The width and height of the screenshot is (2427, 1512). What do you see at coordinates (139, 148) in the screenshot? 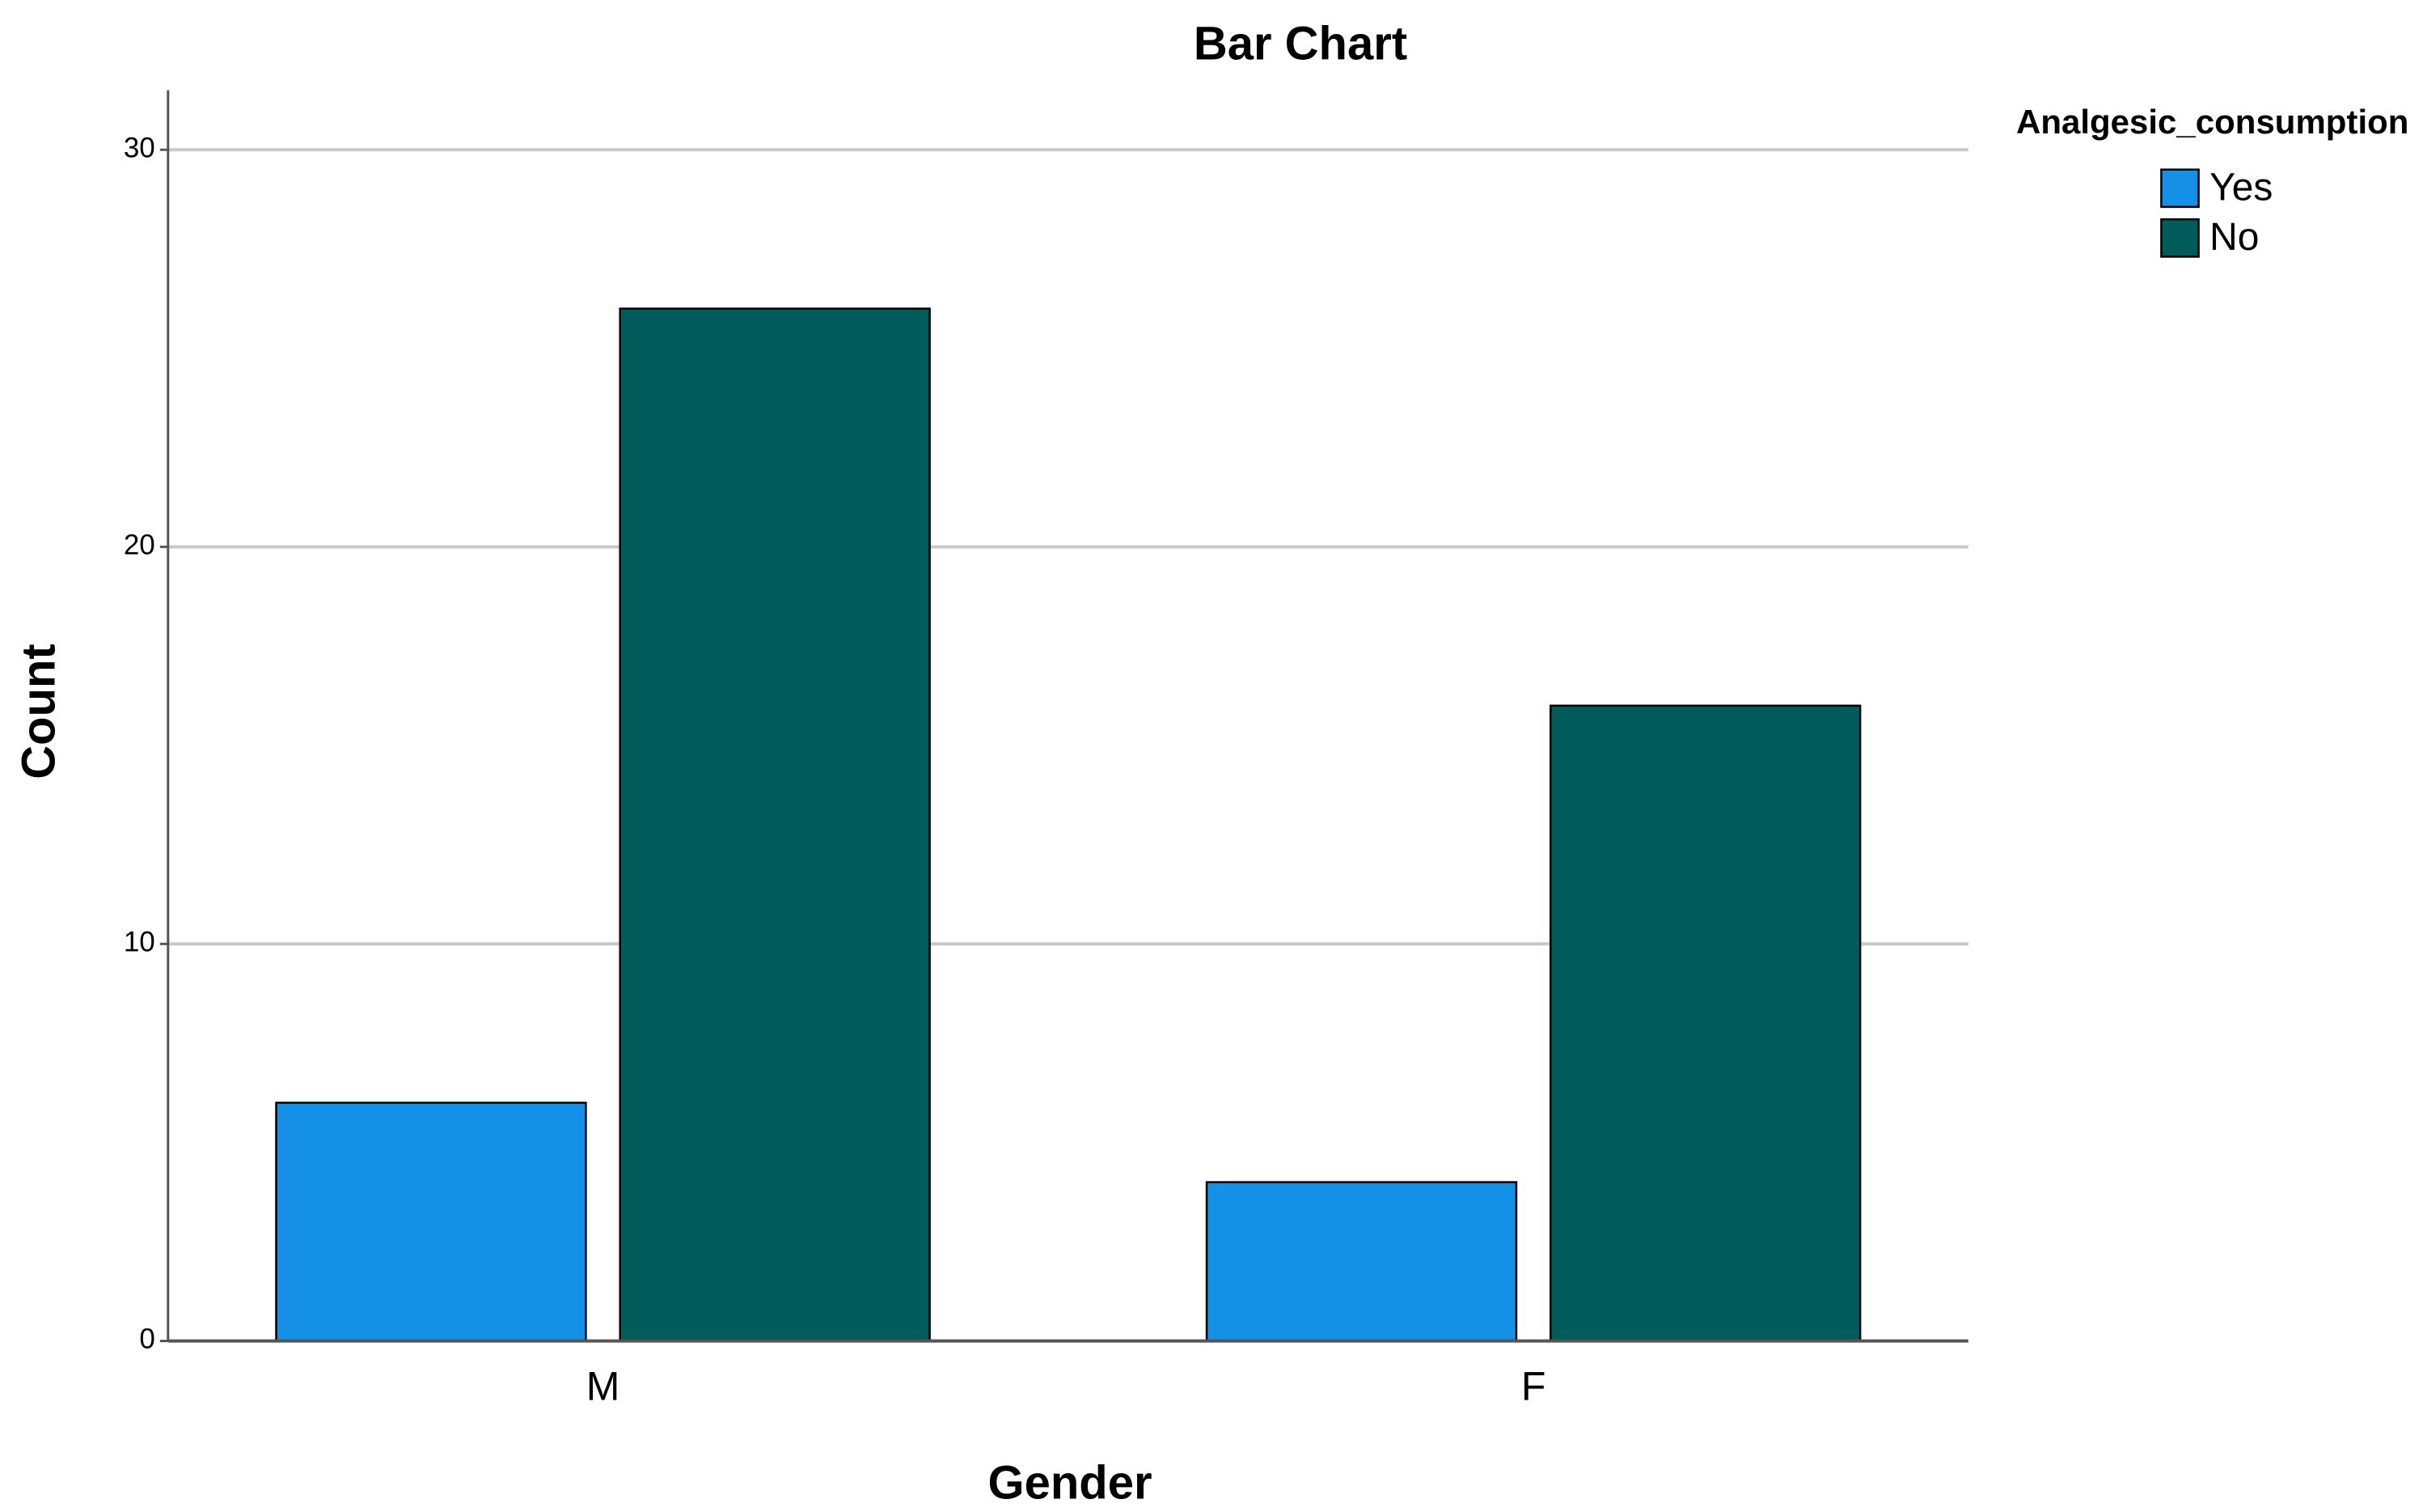
I see `y-tick-label: 30` at bounding box center [139, 148].